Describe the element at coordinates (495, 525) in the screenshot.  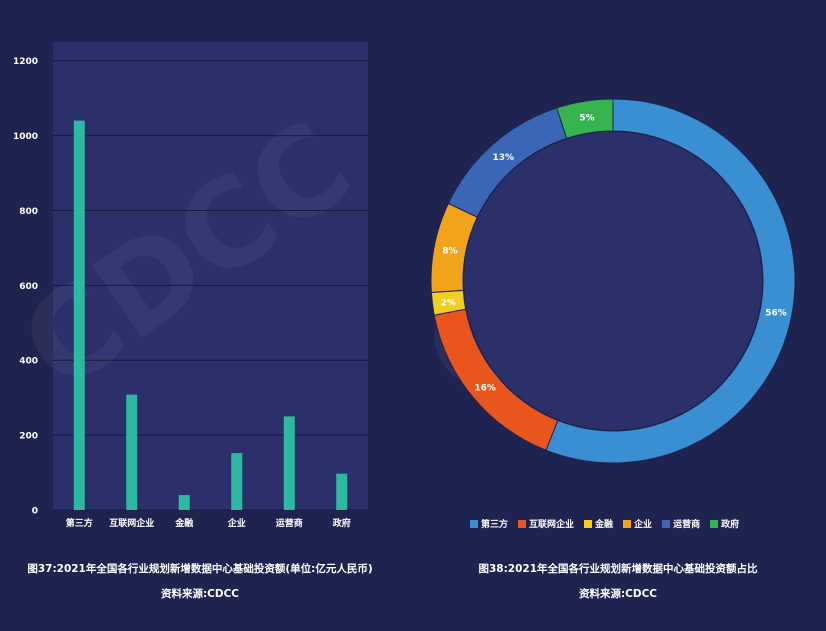
I see `legend-label: 第三方` at that location.